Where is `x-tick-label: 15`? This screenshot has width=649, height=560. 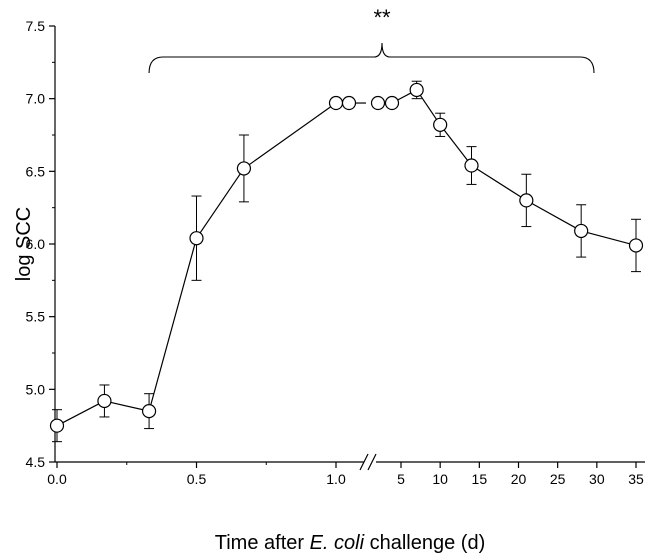 x-tick-label: 15 is located at coordinates (480, 479).